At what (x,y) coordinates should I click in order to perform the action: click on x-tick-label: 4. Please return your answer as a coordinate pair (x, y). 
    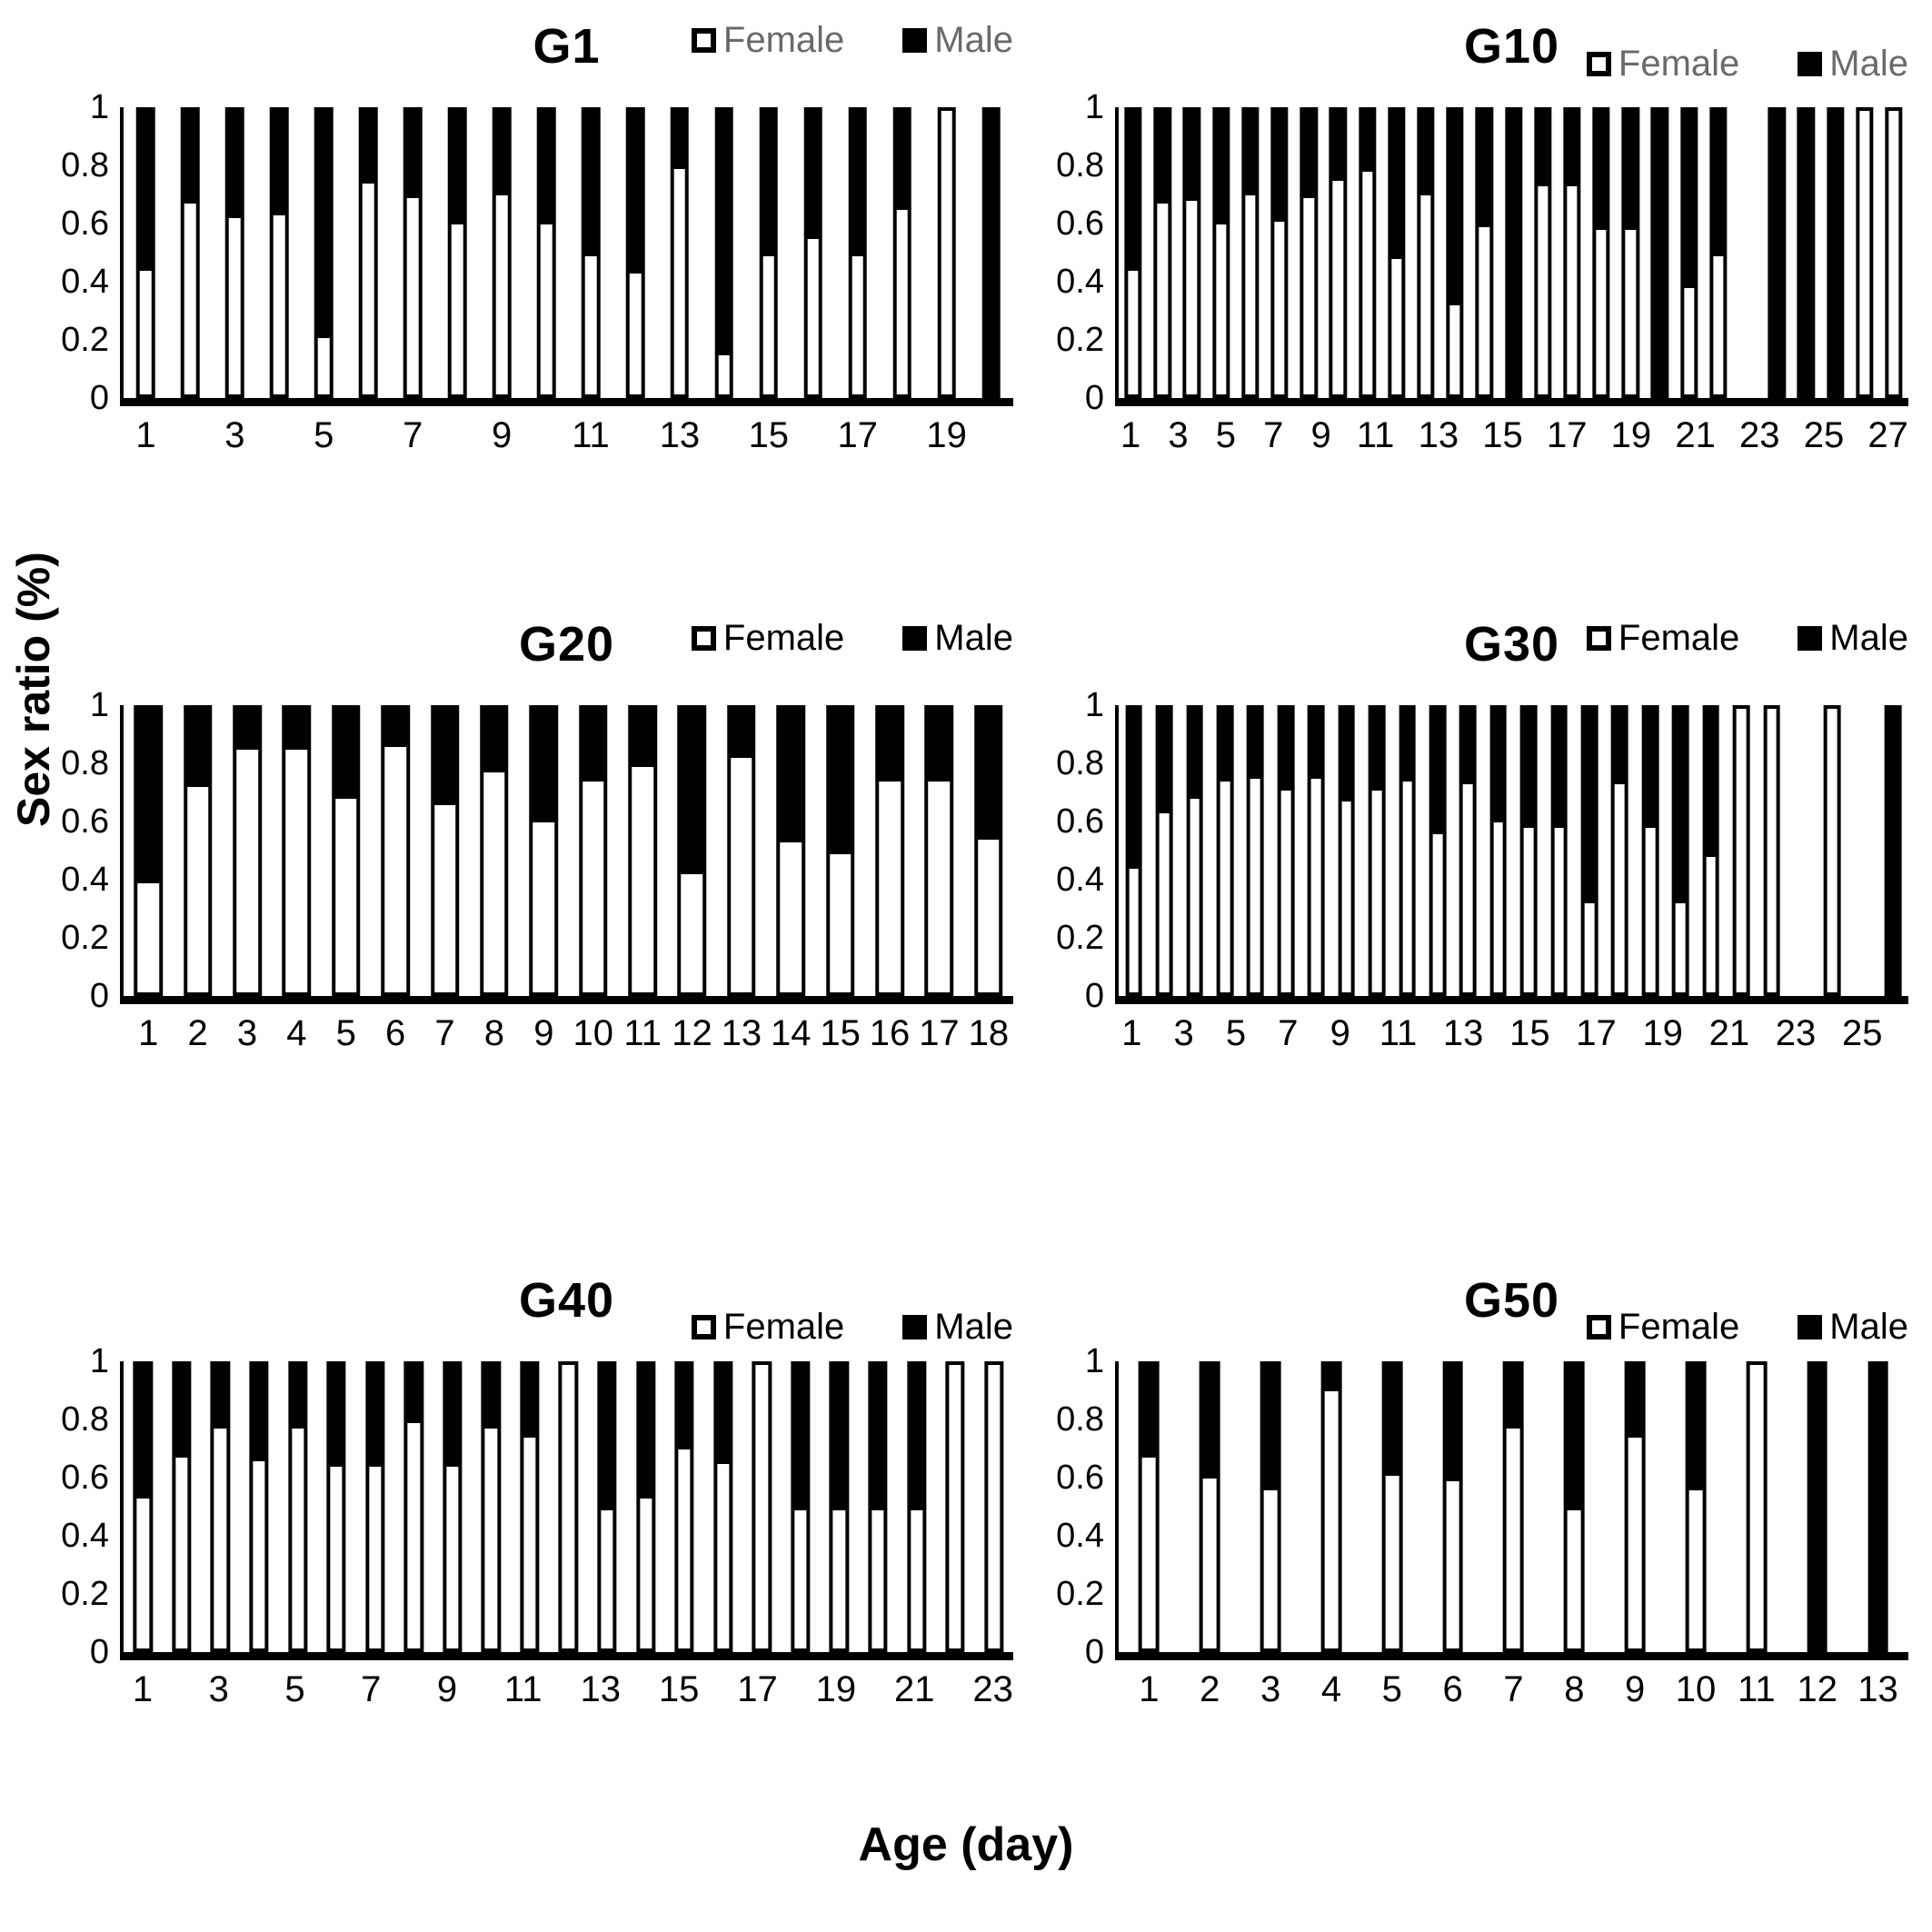
    Looking at the image, I should click on (297, 1033).